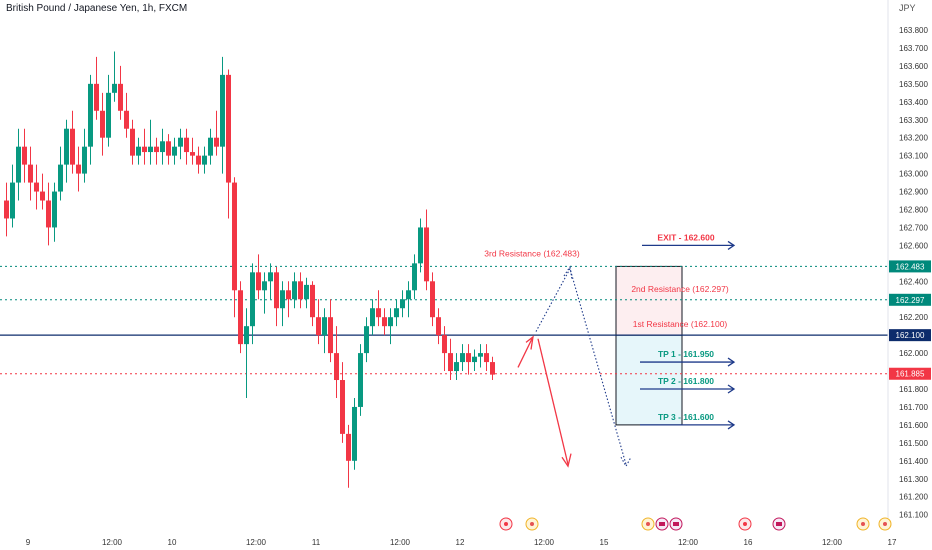 The height and width of the screenshot is (550, 932). What do you see at coordinates (649, 300) in the screenshot?
I see `resistance-zone-box` at bounding box center [649, 300].